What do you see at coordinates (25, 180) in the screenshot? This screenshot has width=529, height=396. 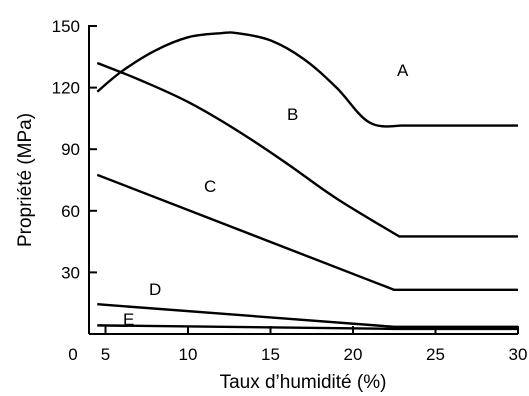 I see `y-axis-title: Propriété (MPa)` at bounding box center [25, 180].